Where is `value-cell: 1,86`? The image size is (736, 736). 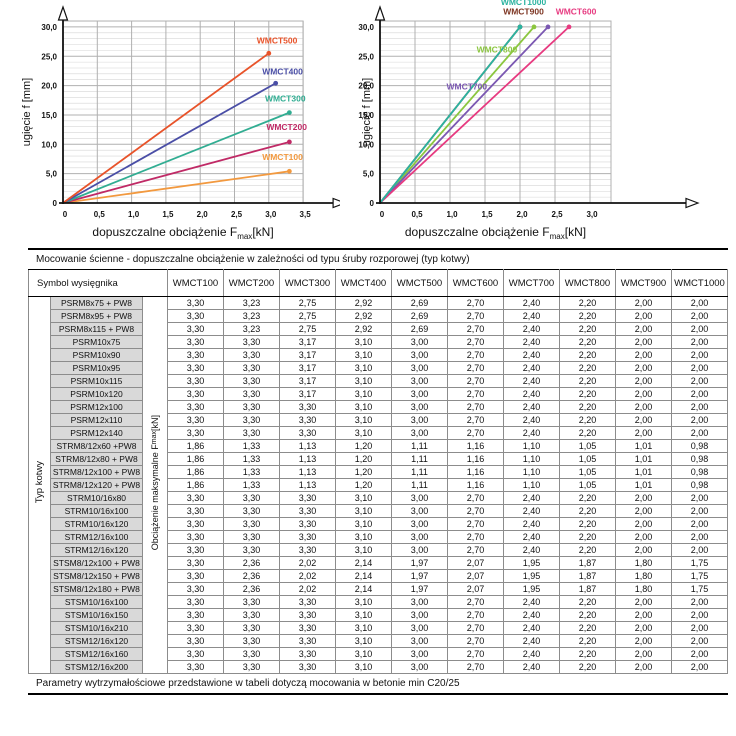 value-cell: 1,86 is located at coordinates (195, 472).